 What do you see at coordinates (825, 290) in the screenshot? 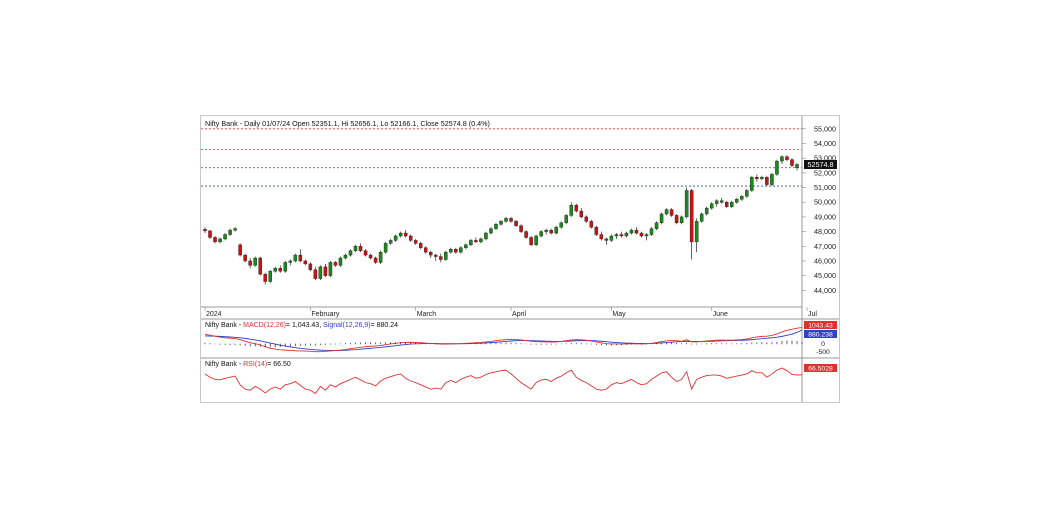
I see `price-y-tick-label: 44,000` at bounding box center [825, 290].